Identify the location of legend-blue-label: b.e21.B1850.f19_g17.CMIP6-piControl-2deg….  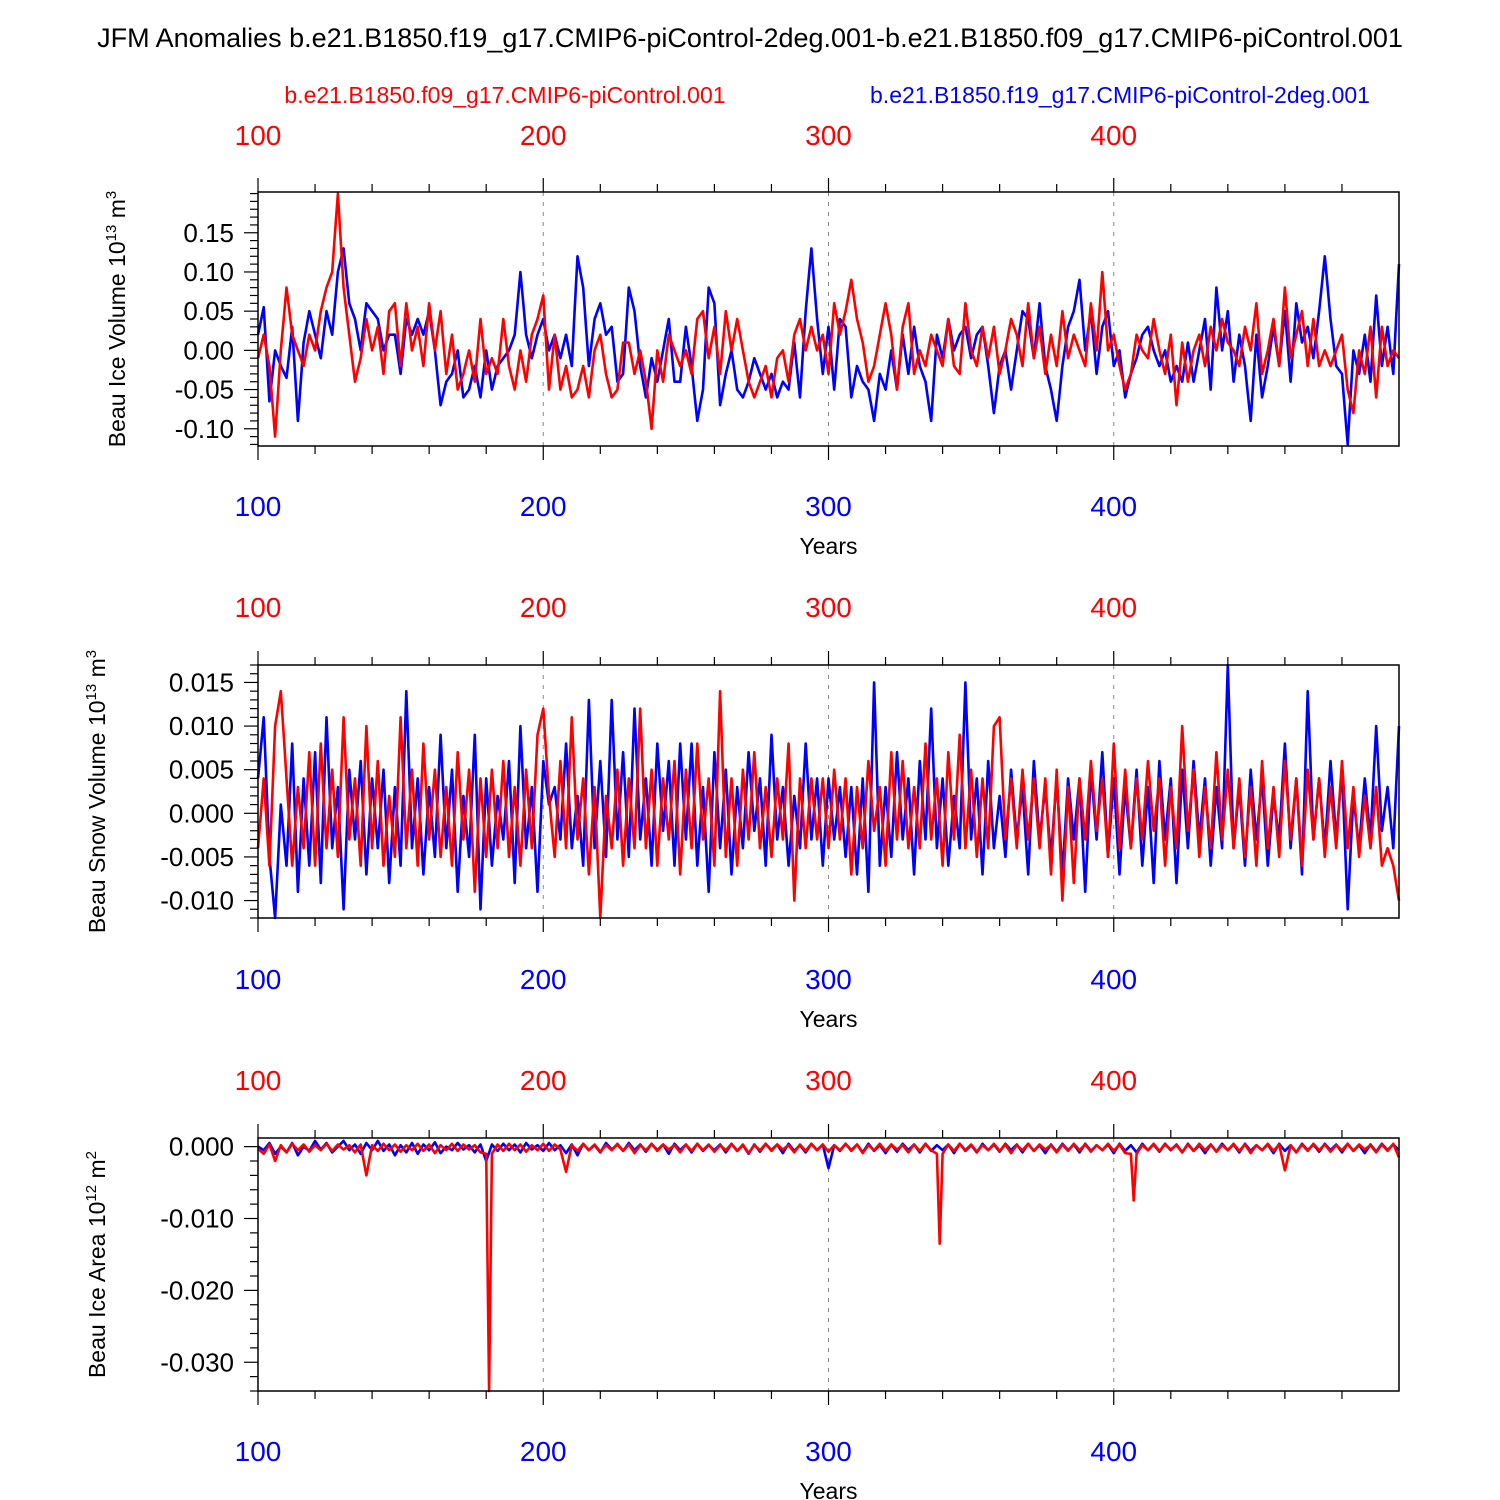
(1120, 95).